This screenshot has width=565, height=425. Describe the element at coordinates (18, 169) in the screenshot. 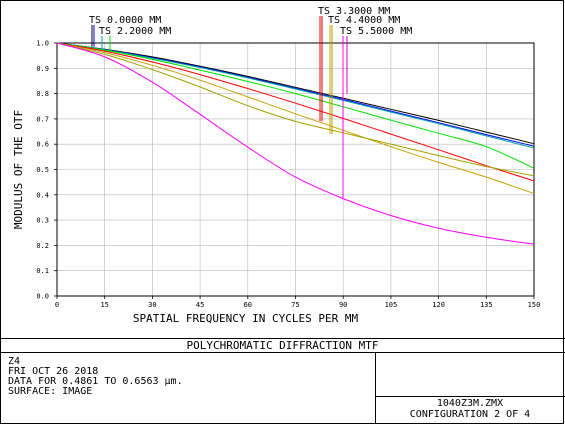

I see `y-axis-title: MODULUS OF THE OTF` at that location.